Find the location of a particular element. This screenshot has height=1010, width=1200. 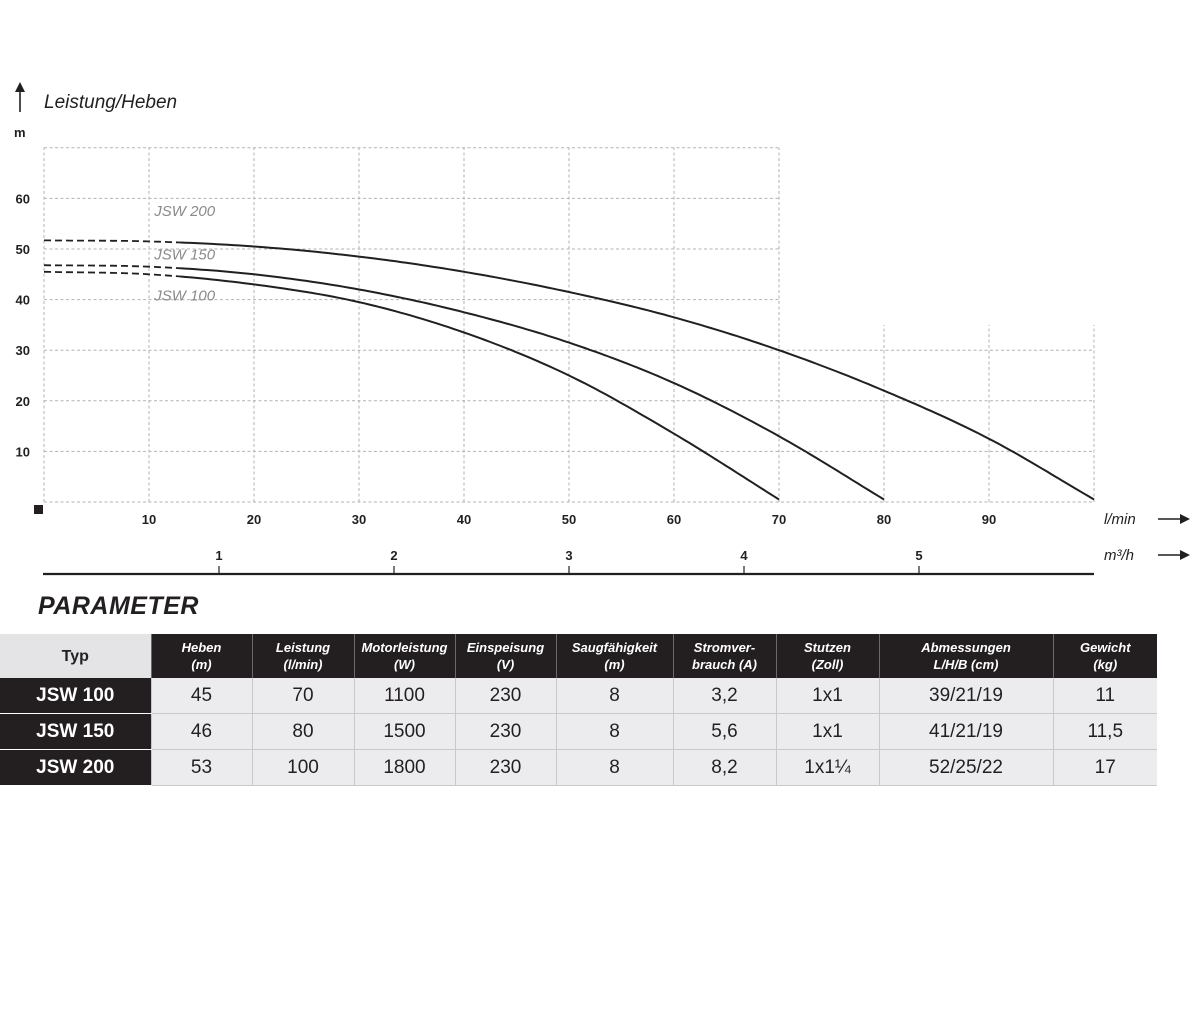

x-tick-label: 20 is located at coordinates (254, 519).